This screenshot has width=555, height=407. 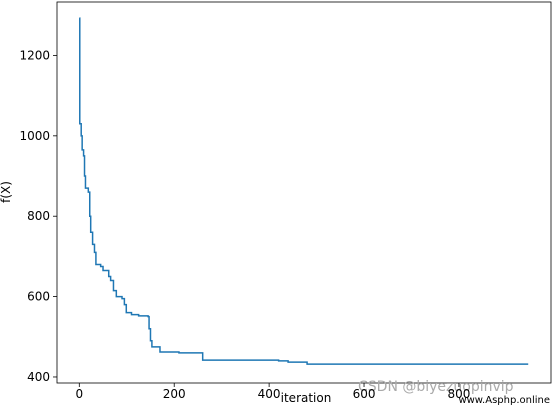 What do you see at coordinates (504, 400) in the screenshot?
I see `watermark: www.Asphp.online` at bounding box center [504, 400].